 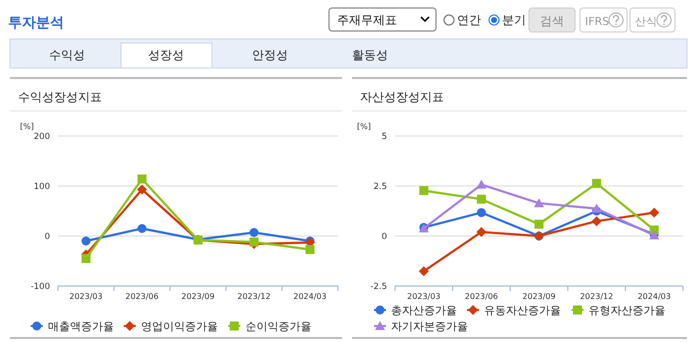 I want to click on y-tick-label: 5, so click(x=384, y=137).